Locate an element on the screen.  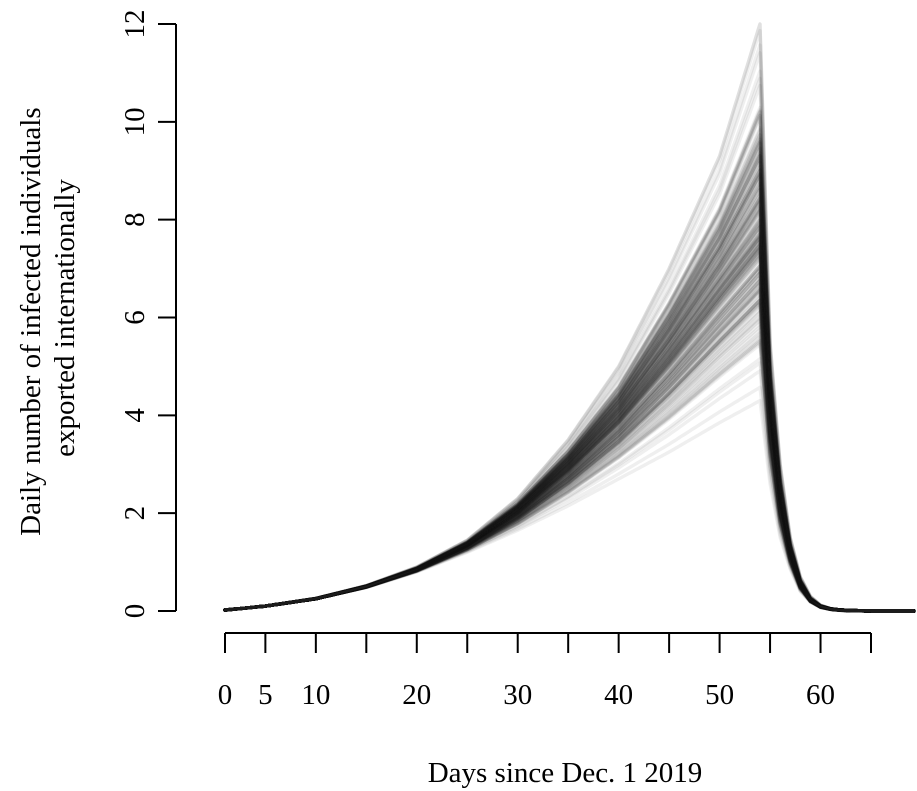
x-axis-title: Days since Dec. 1 2019 is located at coordinates (565, 773).